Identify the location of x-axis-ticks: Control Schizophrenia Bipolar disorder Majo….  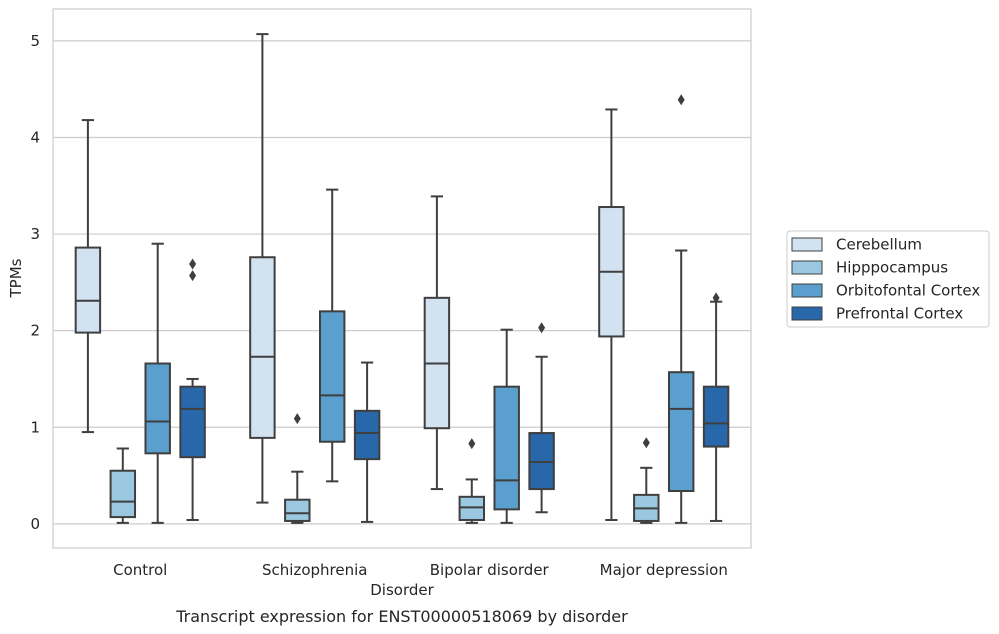
(420, 570).